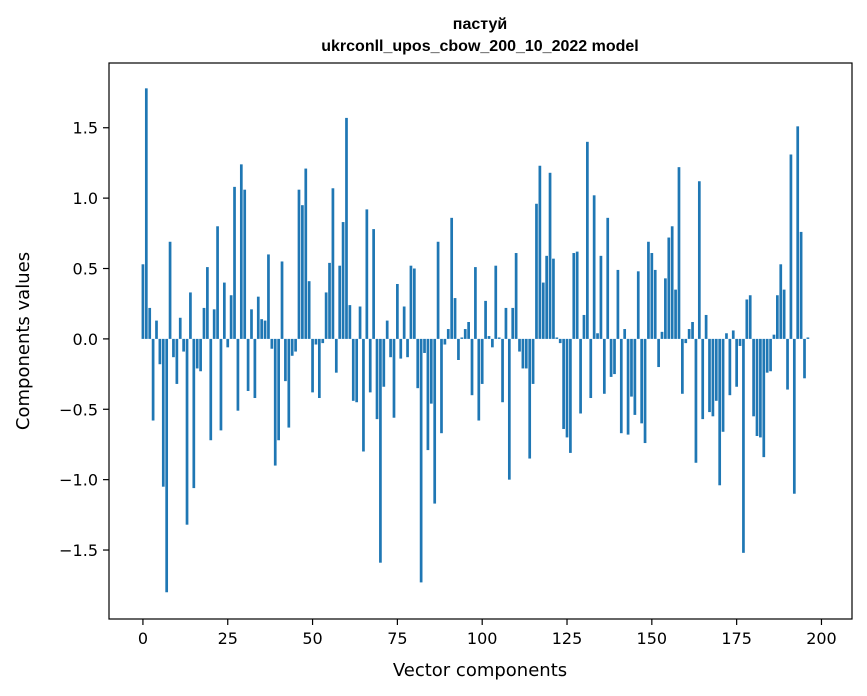 Image resolution: width=867 pixels, height=696 pixels. What do you see at coordinates (78, 480) in the screenshot?
I see `y-tick-label-1: −1.0` at bounding box center [78, 480].